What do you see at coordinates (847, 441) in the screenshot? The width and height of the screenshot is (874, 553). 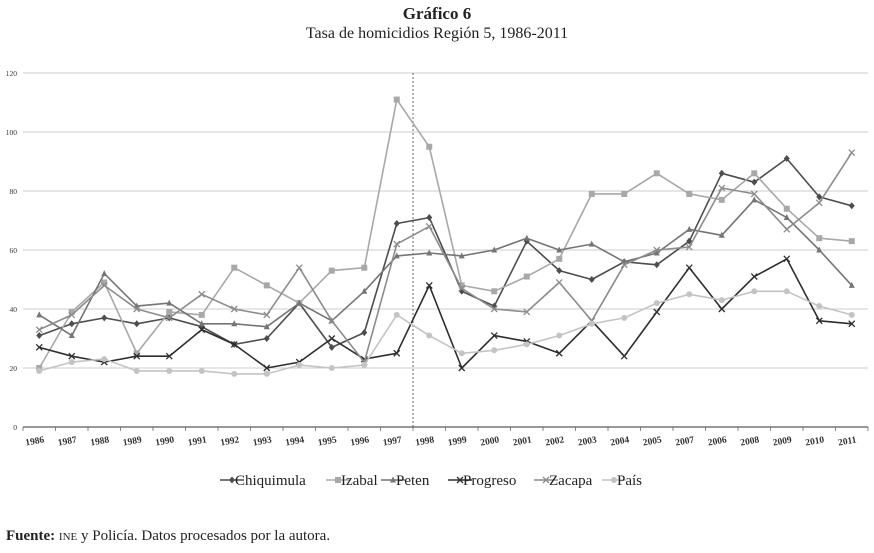 I see `x-tick-label: 2011` at bounding box center [847, 441].